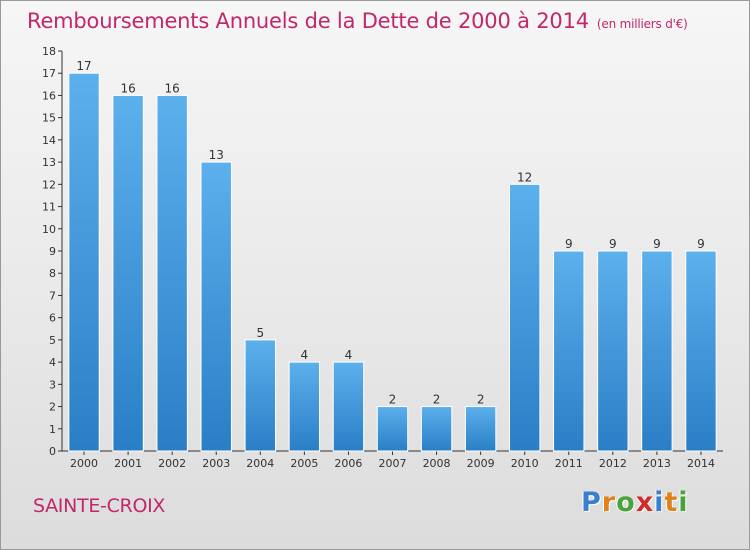 The width and height of the screenshot is (750, 550). Describe the element at coordinates (392, 429) in the screenshot. I see `bar-2007` at that location.